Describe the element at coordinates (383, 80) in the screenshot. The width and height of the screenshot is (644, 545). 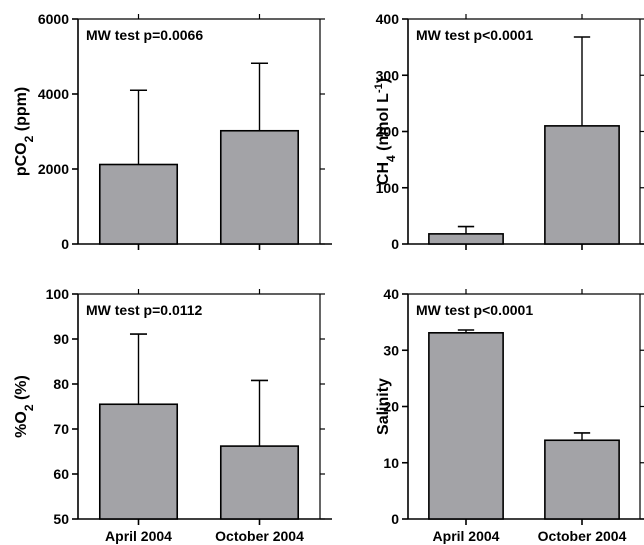
I see `y-axis-label-part: )` at that location.